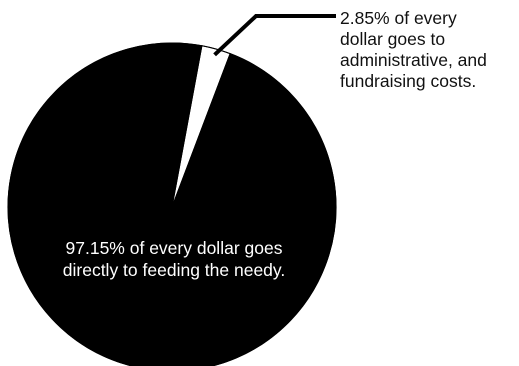  Describe the element at coordinates (174, 248) in the screenshot. I see `large-slice-label-line-1: 97.15% of every dollar goes` at that location.